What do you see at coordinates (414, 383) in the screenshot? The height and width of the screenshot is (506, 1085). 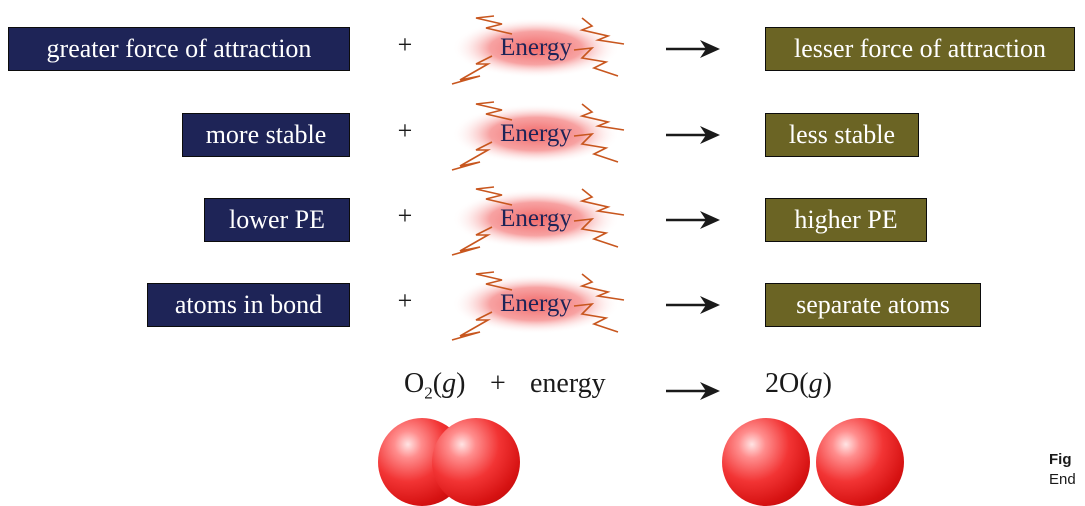 I see `reactant-symbol: O` at bounding box center [414, 383].